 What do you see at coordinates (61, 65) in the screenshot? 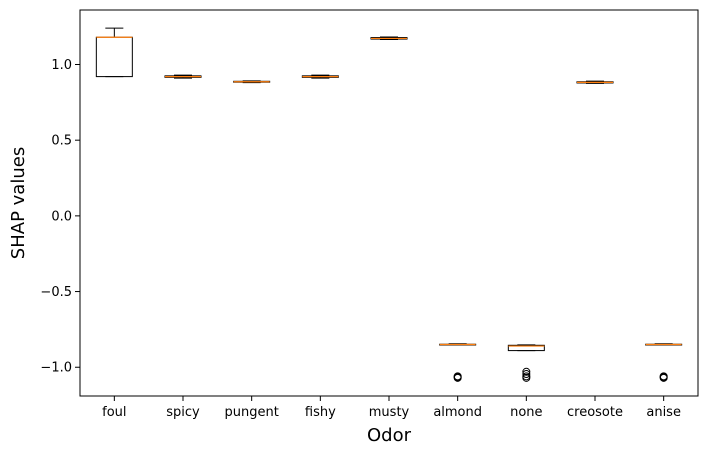
I see `y-tick-label: 1.0` at bounding box center [61, 65].